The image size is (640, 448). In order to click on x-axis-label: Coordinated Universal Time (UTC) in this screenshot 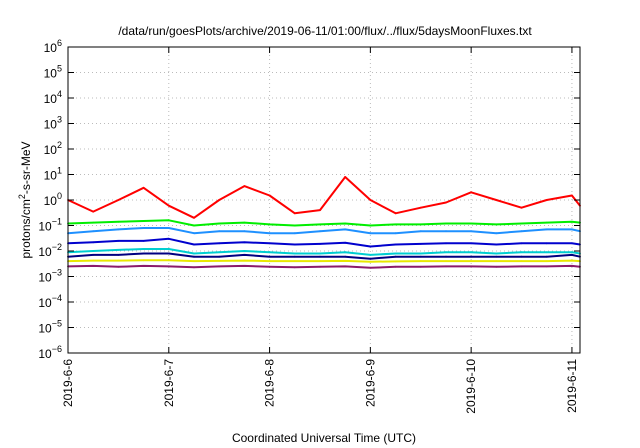, I will do `click(324, 438)`.